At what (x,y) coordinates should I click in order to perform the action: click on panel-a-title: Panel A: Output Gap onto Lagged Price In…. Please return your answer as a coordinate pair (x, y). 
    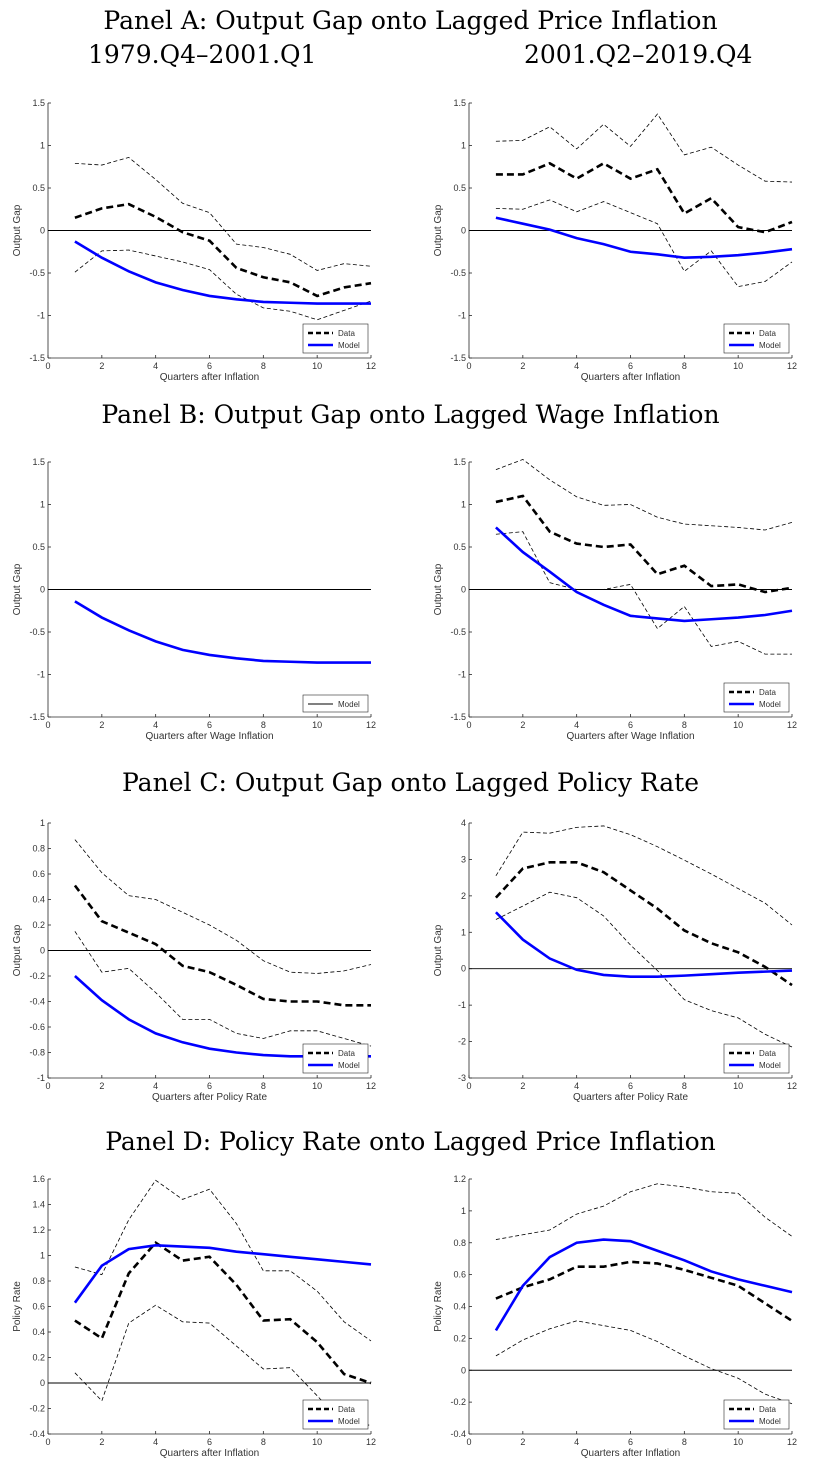
    Looking at the image, I should click on (410, 20).